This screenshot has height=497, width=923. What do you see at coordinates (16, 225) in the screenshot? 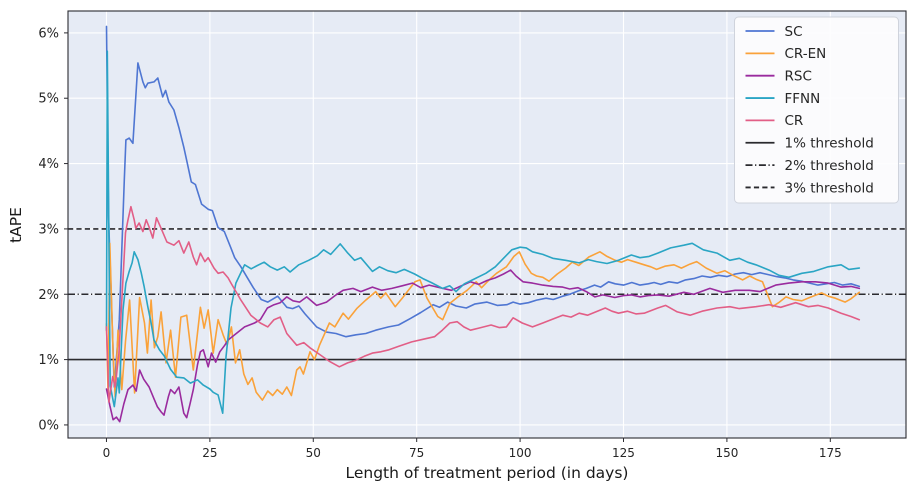
I see `y-axis-label: tAPE` at bounding box center [16, 225].